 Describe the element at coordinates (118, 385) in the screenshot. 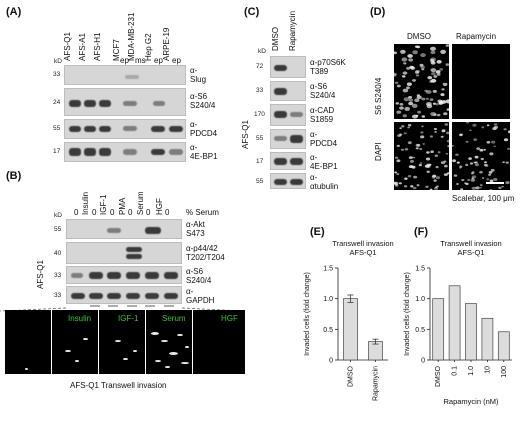

I see `micro-caption: AFS-Q1 Transwell invasion` at that location.